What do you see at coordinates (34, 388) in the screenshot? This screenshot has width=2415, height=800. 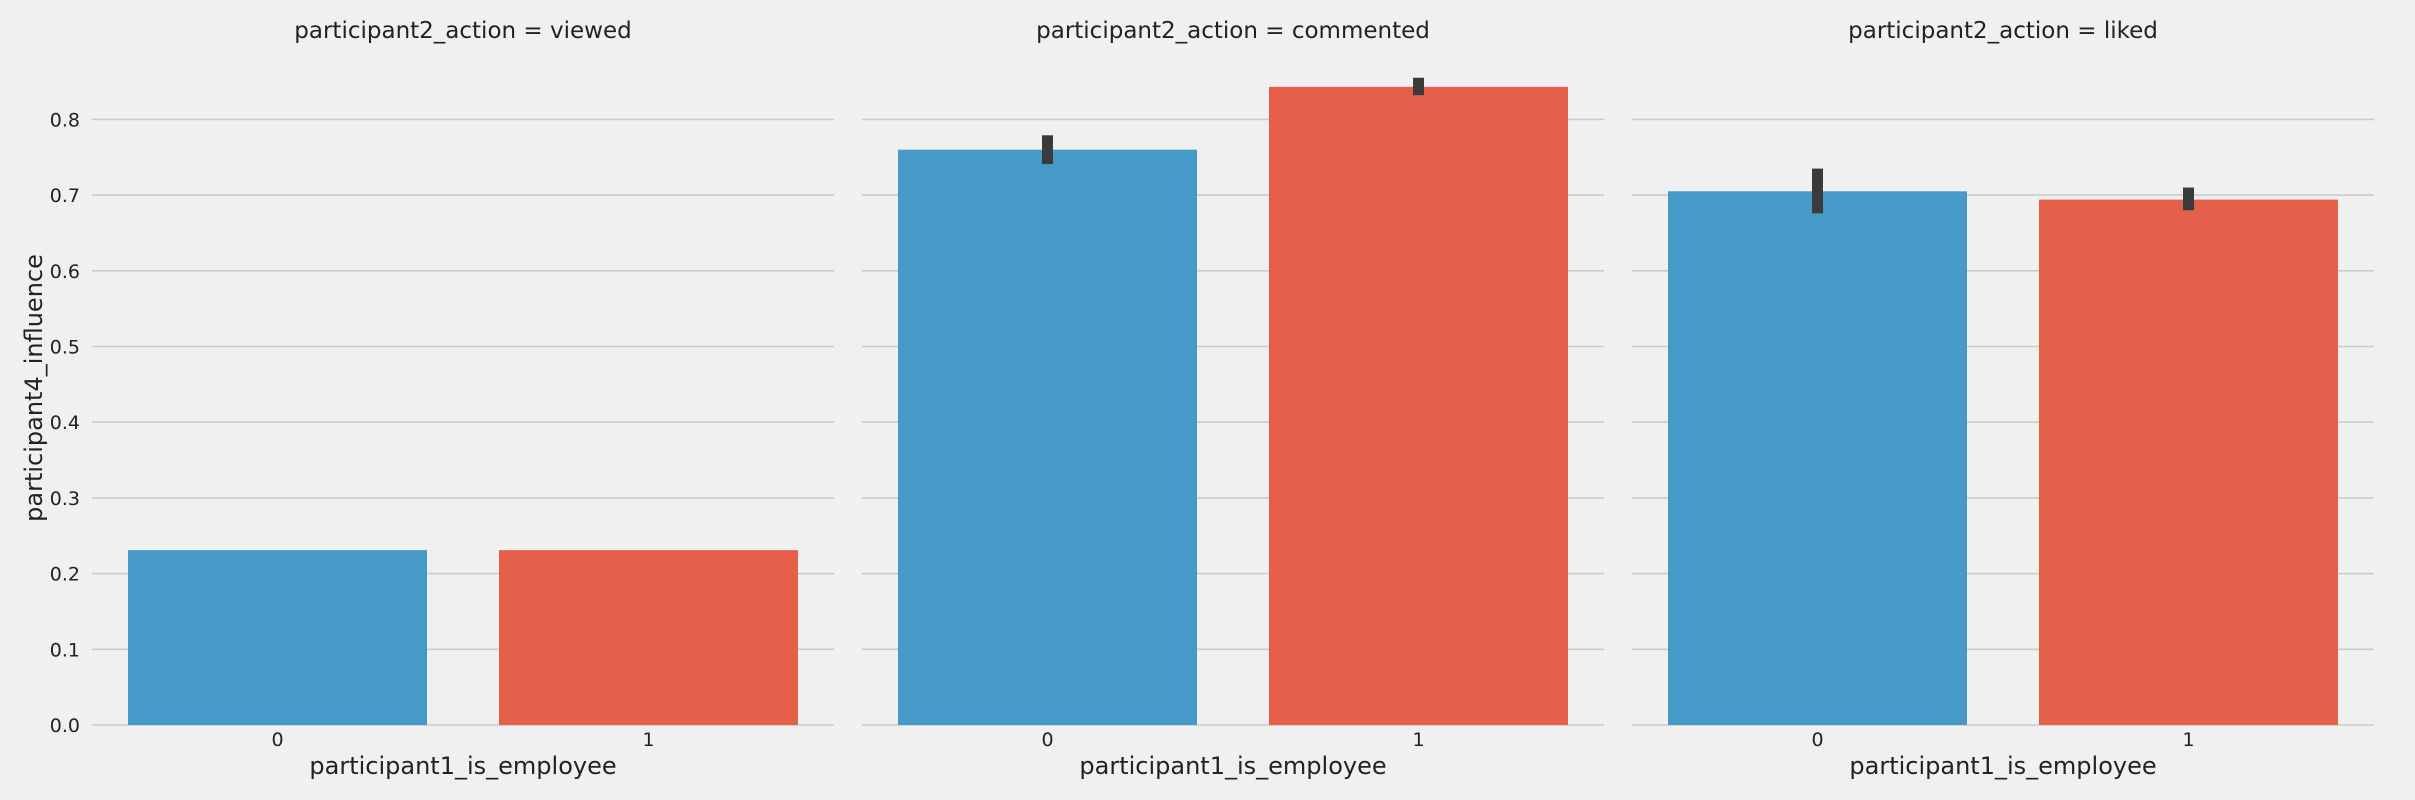 I see `y-axis-label: participant4_influence` at bounding box center [34, 388].